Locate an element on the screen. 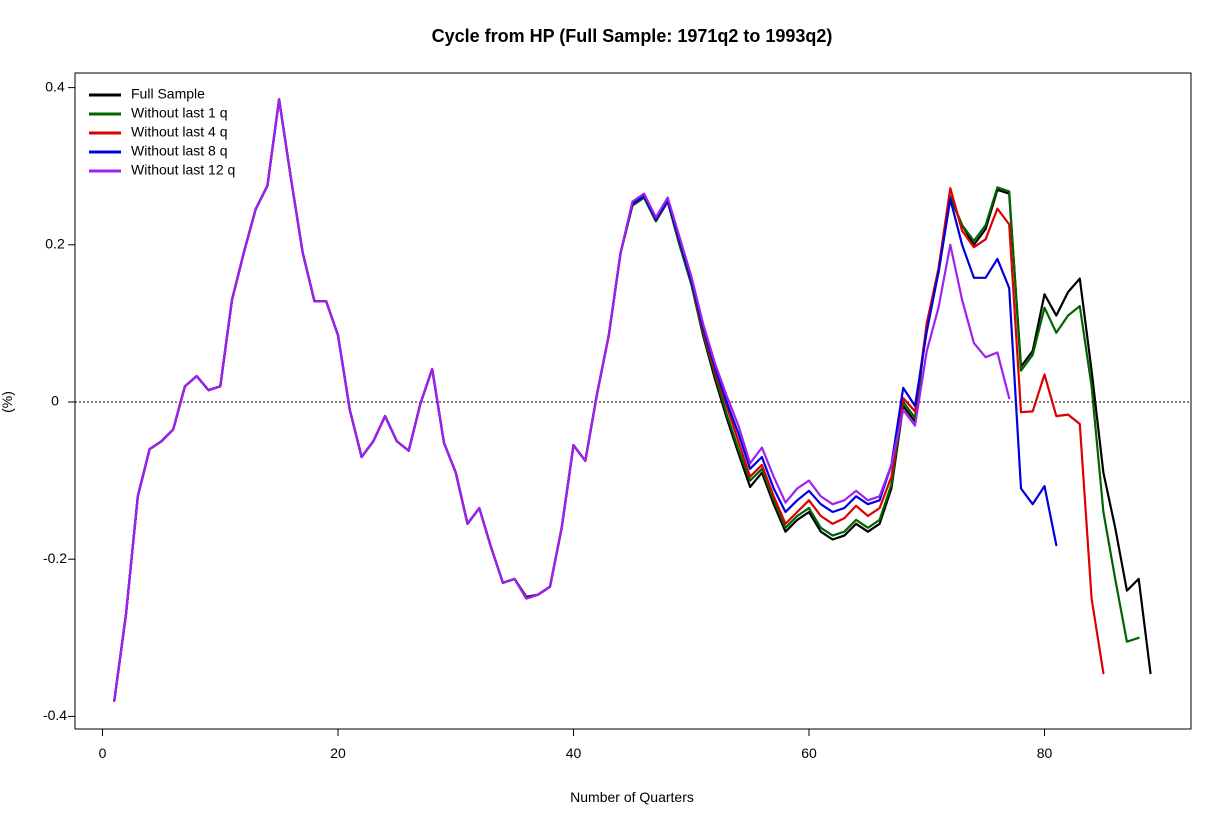  x-axis-title: Number of Quarters is located at coordinates (632, 797).